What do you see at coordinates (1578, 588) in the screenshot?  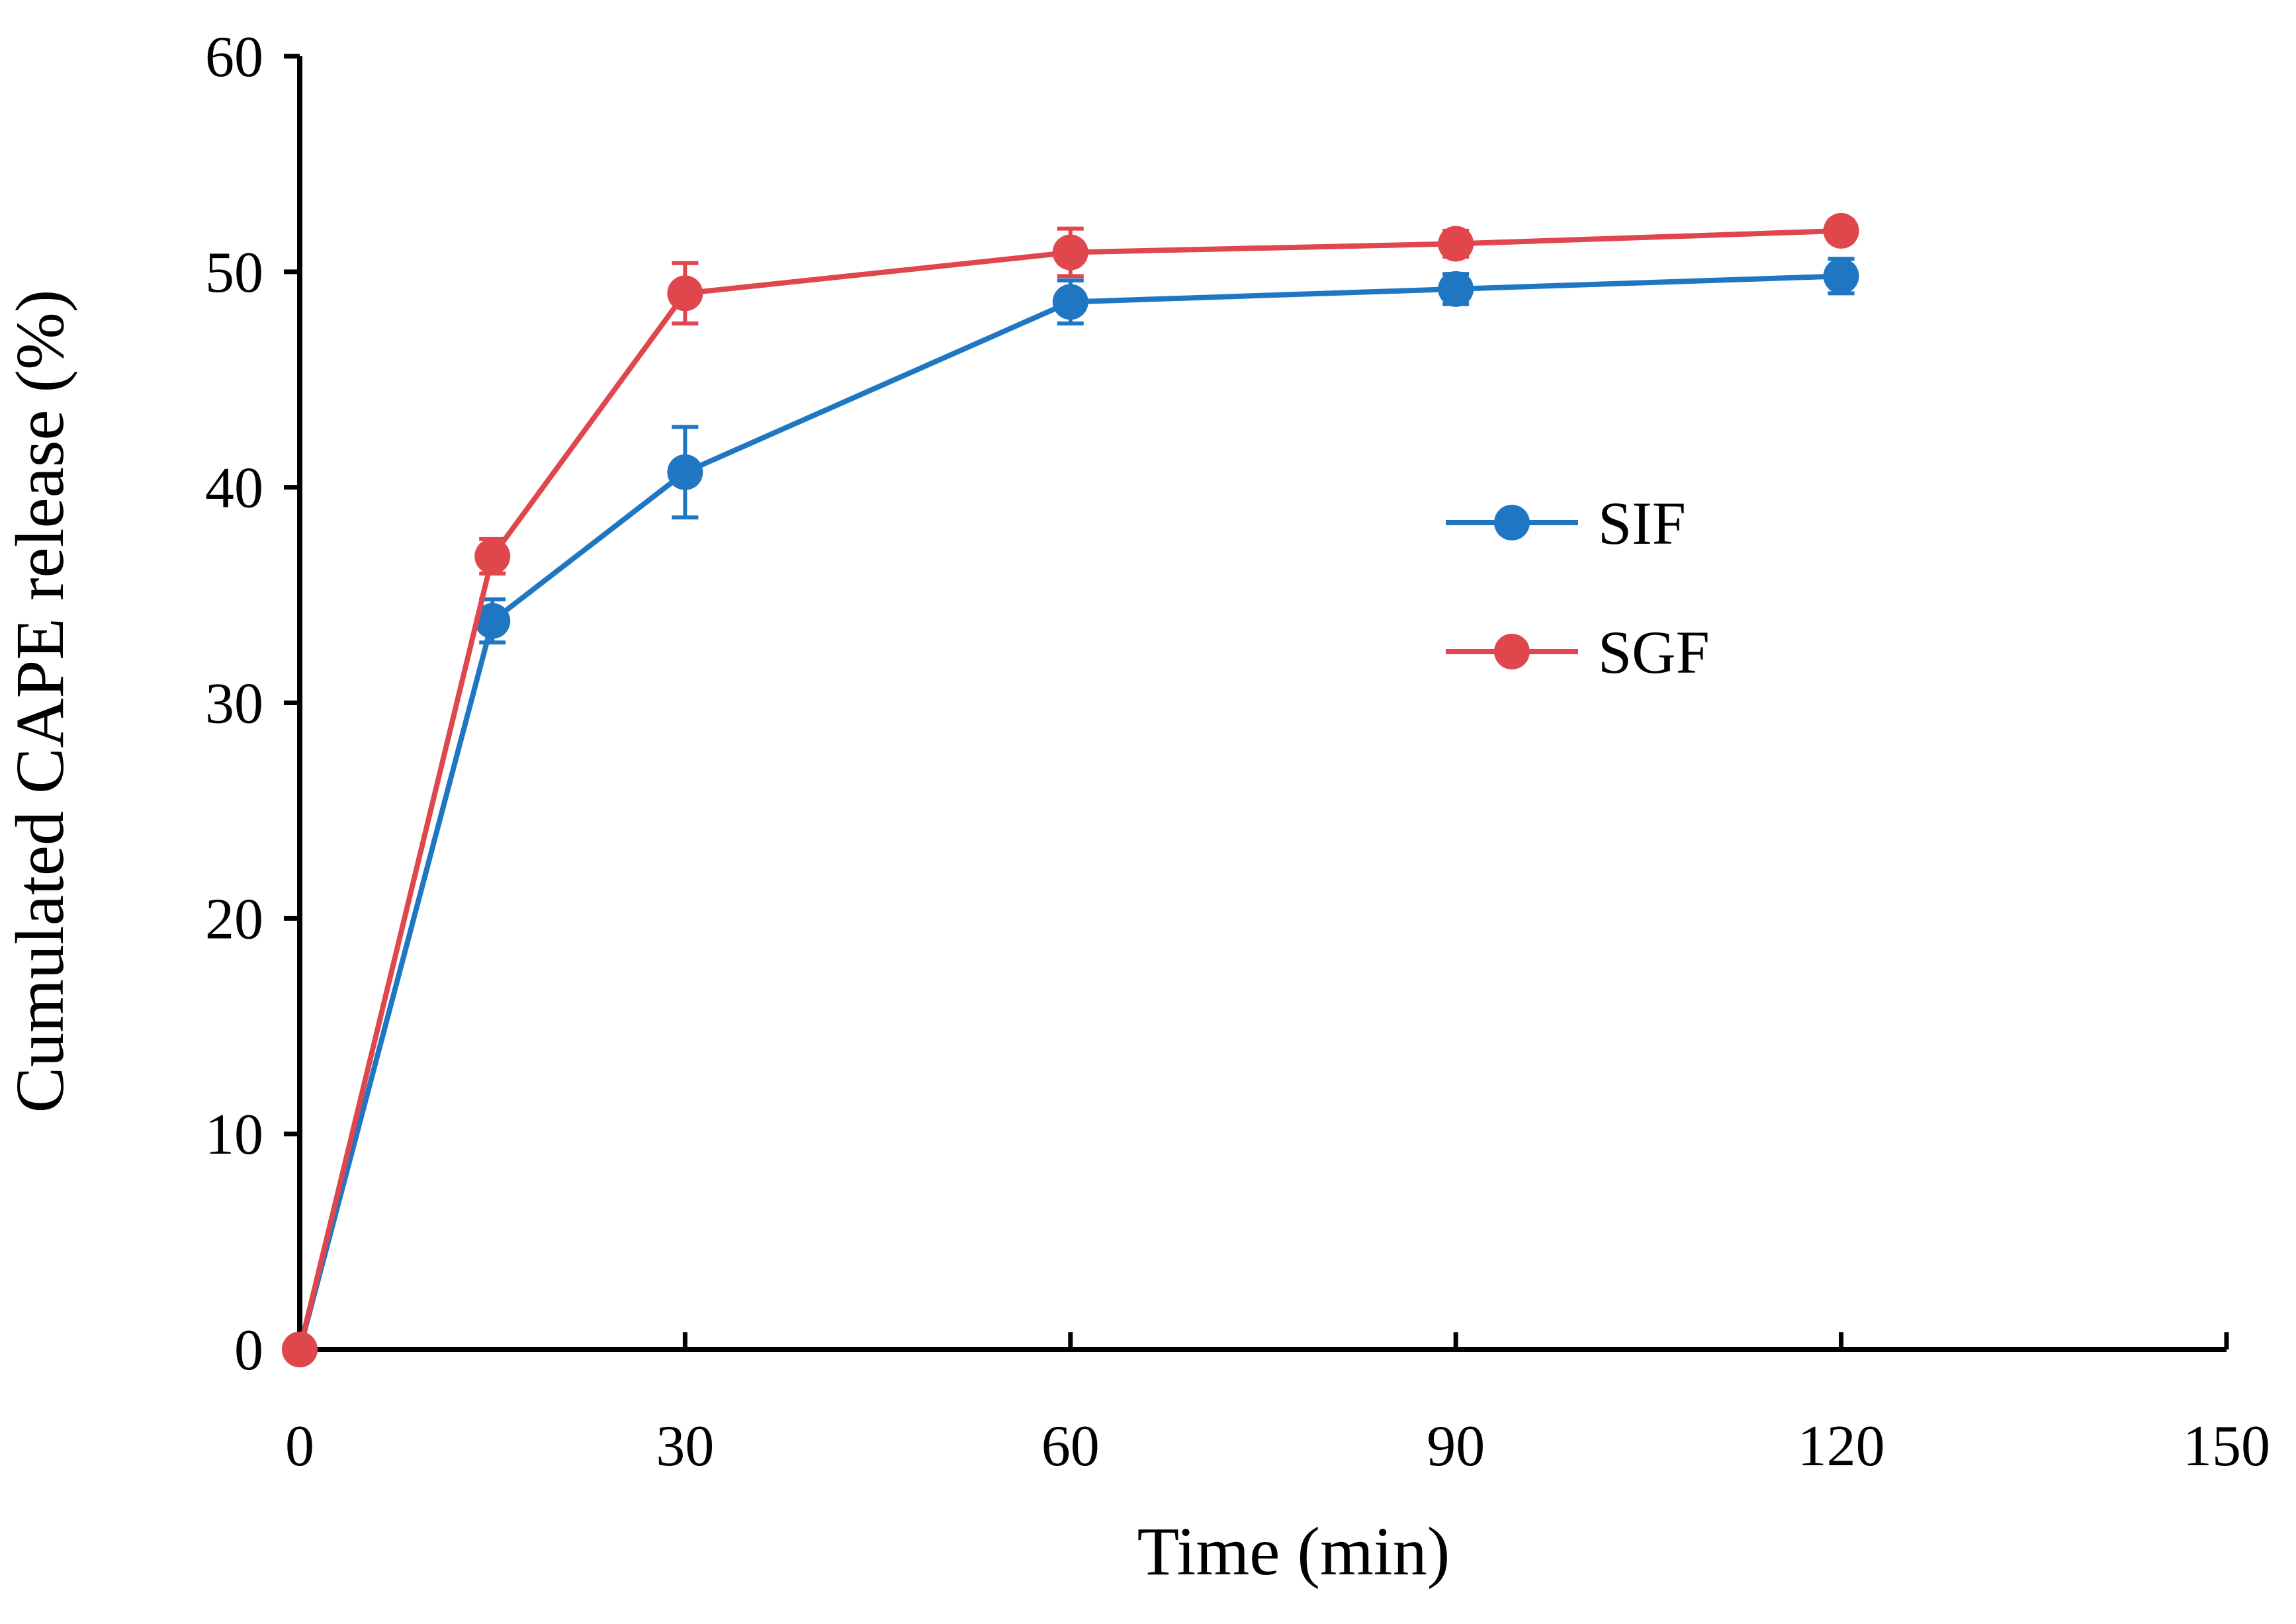 I see `legend: SIF SGF` at bounding box center [1578, 588].